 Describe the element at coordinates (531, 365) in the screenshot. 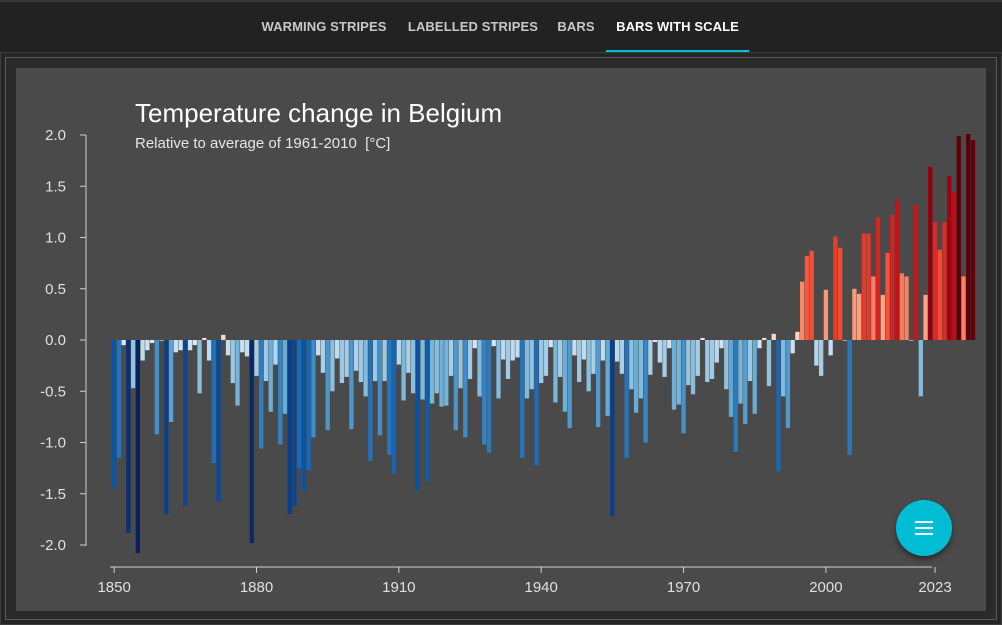

I see `bar-1938` at that location.